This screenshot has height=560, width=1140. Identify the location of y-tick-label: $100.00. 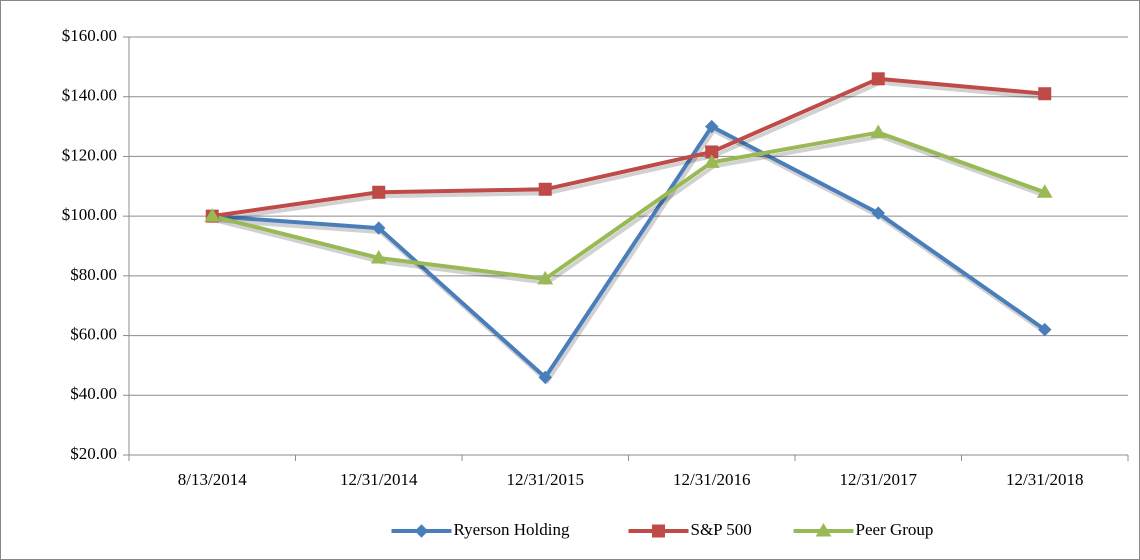
(89, 214).